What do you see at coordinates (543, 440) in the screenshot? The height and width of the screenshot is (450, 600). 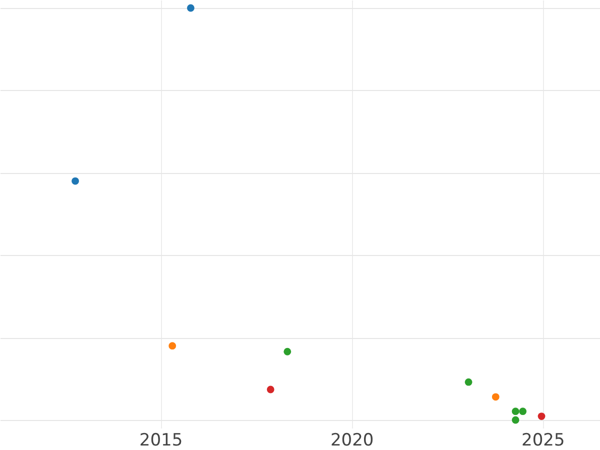 I see `x-tick-label: 2025` at bounding box center [543, 440].